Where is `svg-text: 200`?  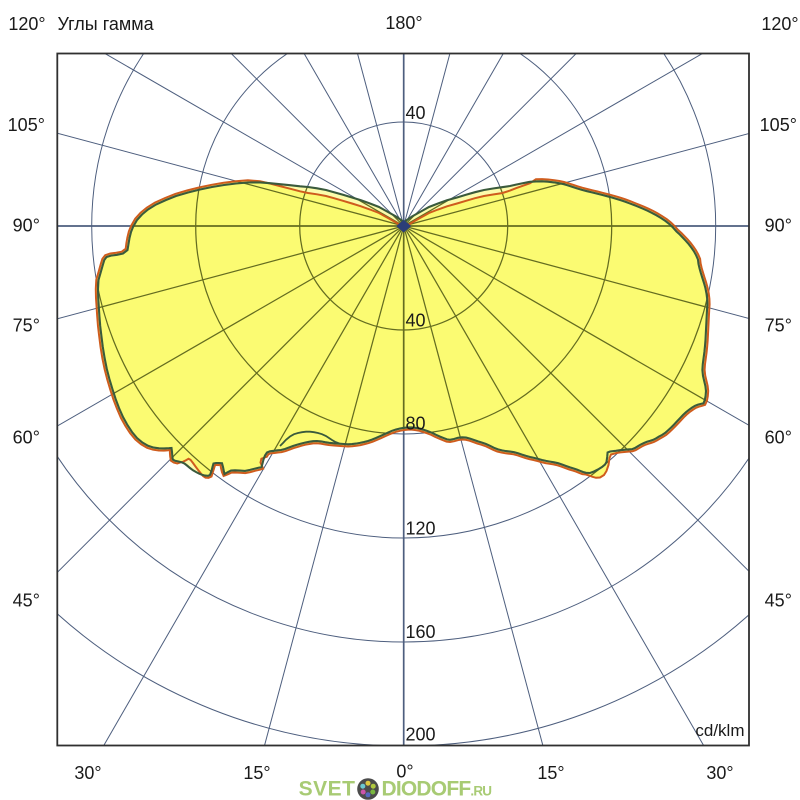
svg-text: 200 is located at coordinates (421, 735).